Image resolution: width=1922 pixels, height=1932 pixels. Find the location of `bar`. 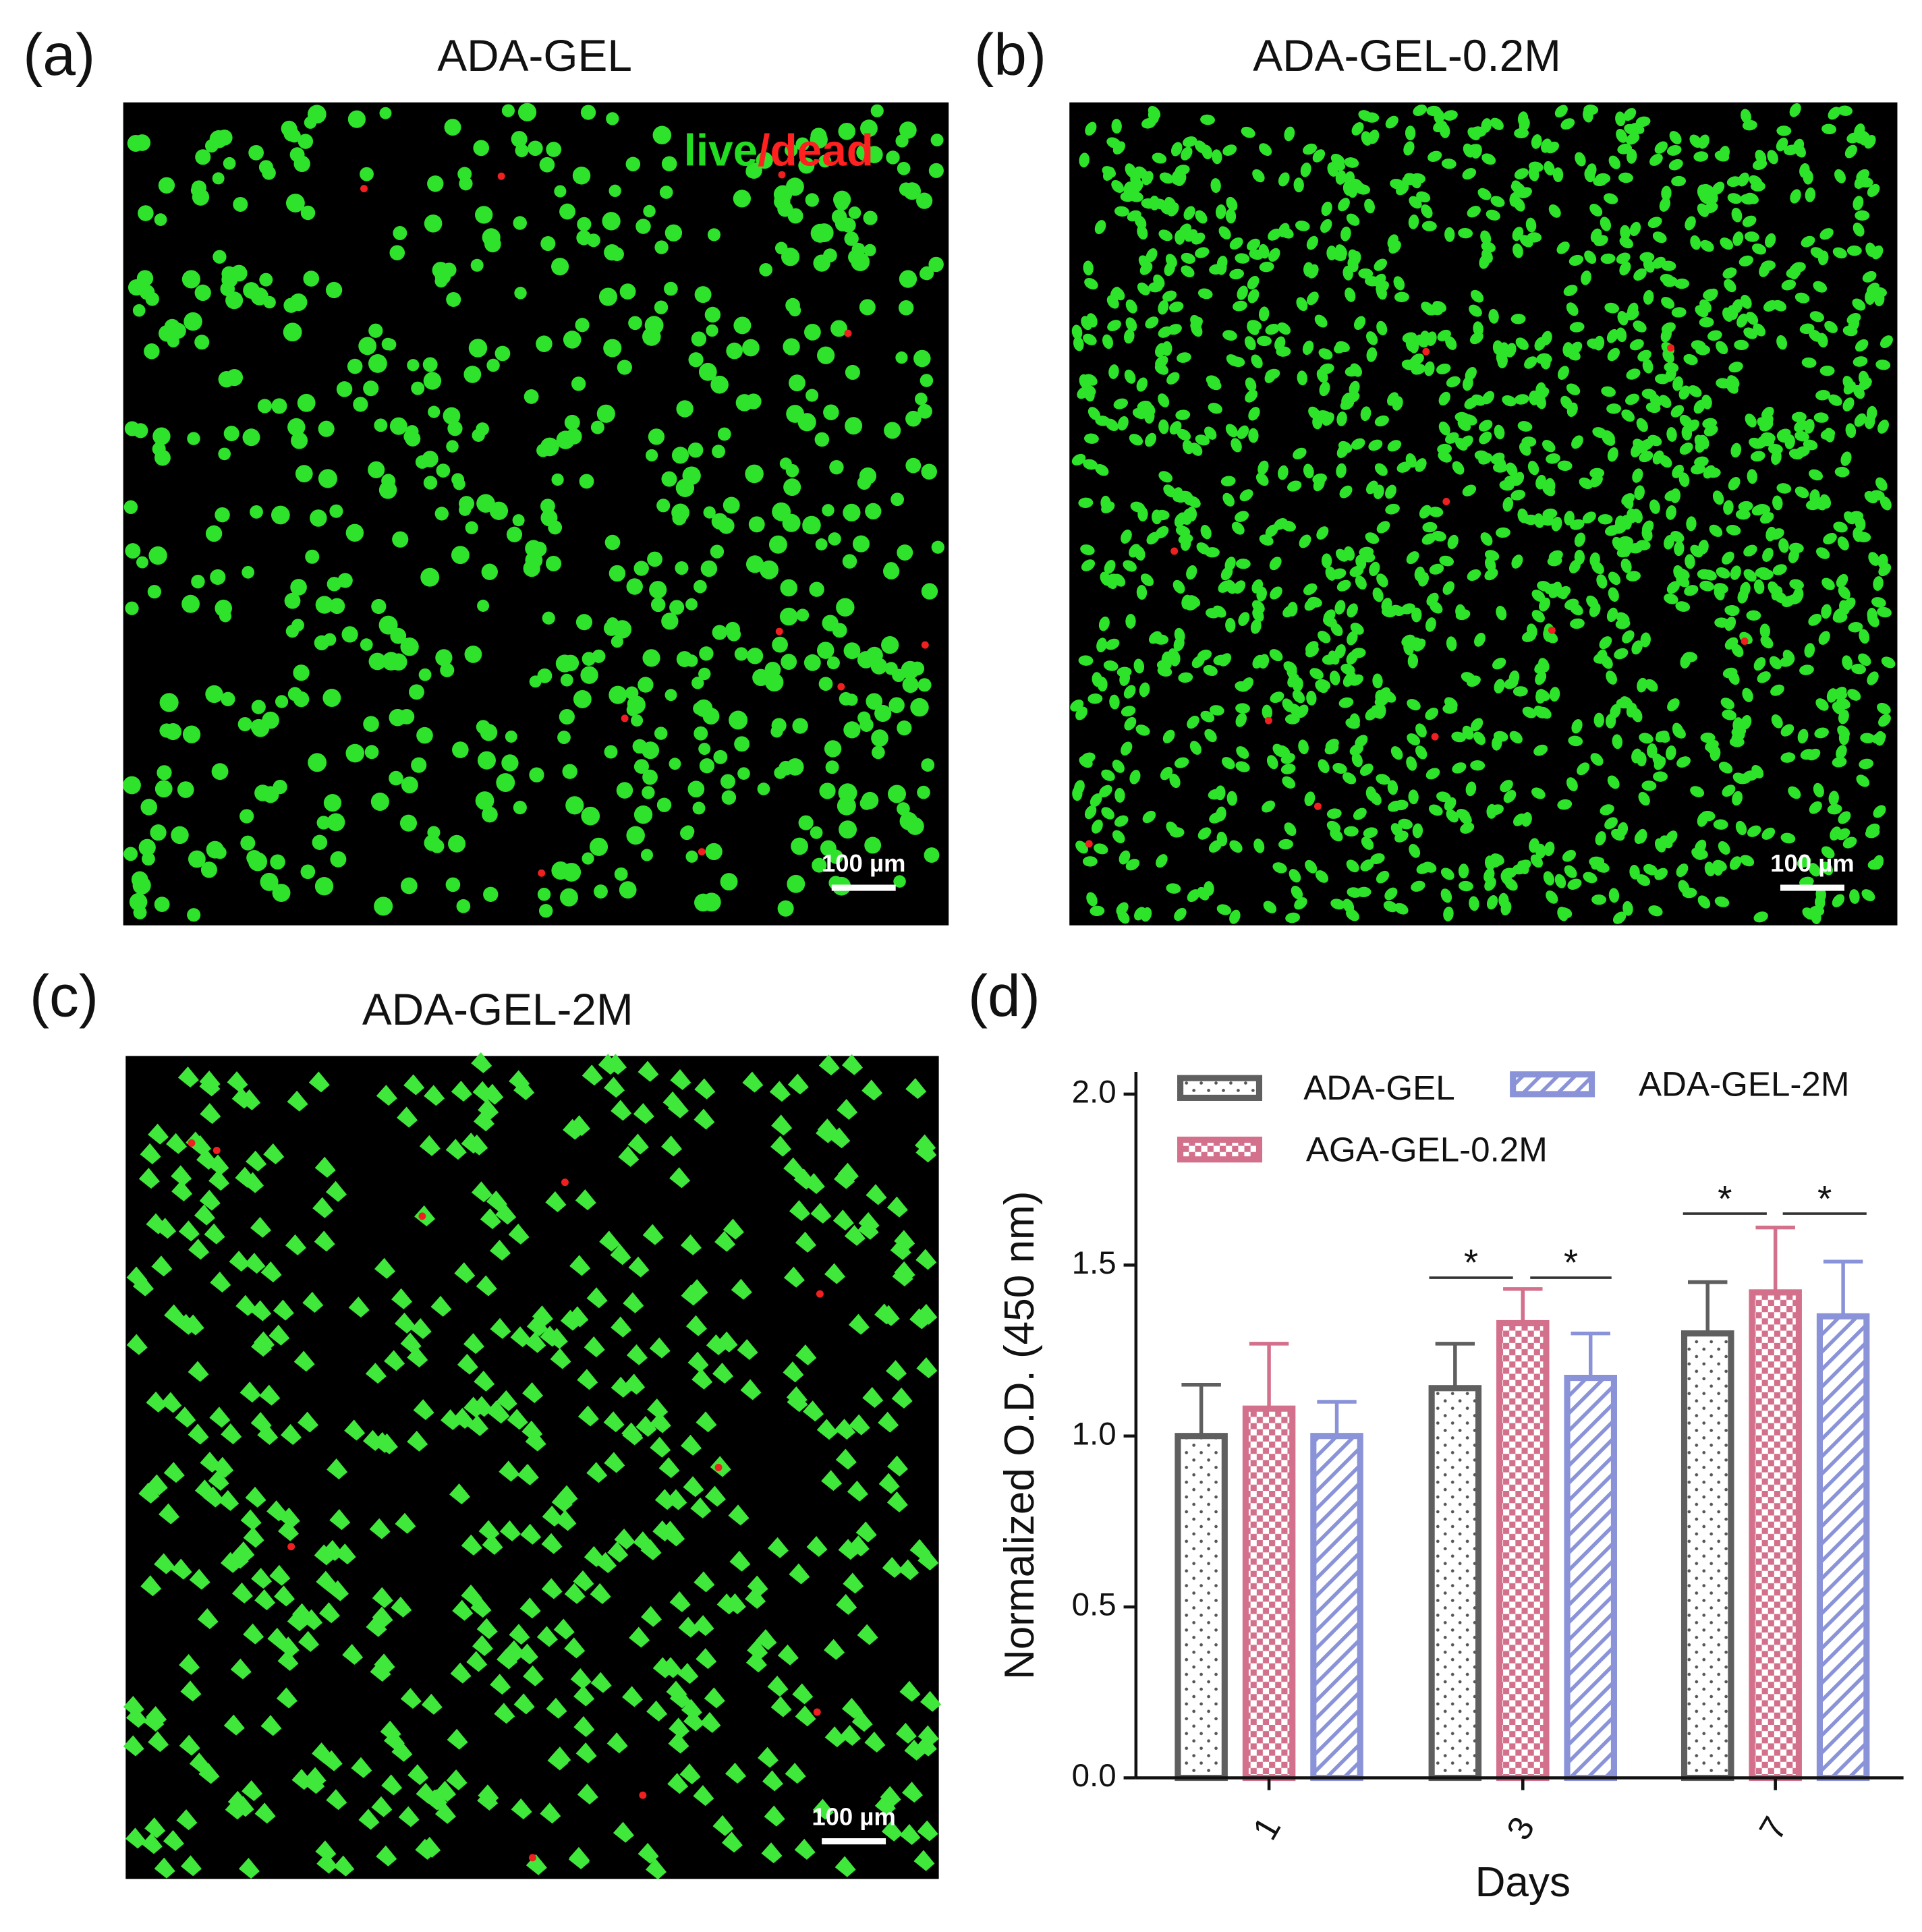

bar is located at coordinates (1202, 1607).